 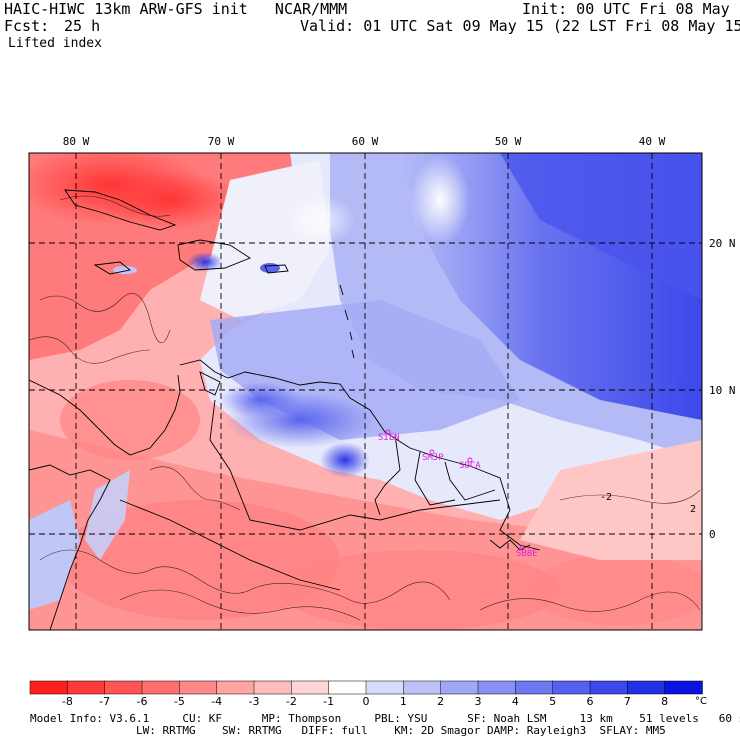 I want to click on lon-label-80w: 80 W, so click(x=76, y=141).